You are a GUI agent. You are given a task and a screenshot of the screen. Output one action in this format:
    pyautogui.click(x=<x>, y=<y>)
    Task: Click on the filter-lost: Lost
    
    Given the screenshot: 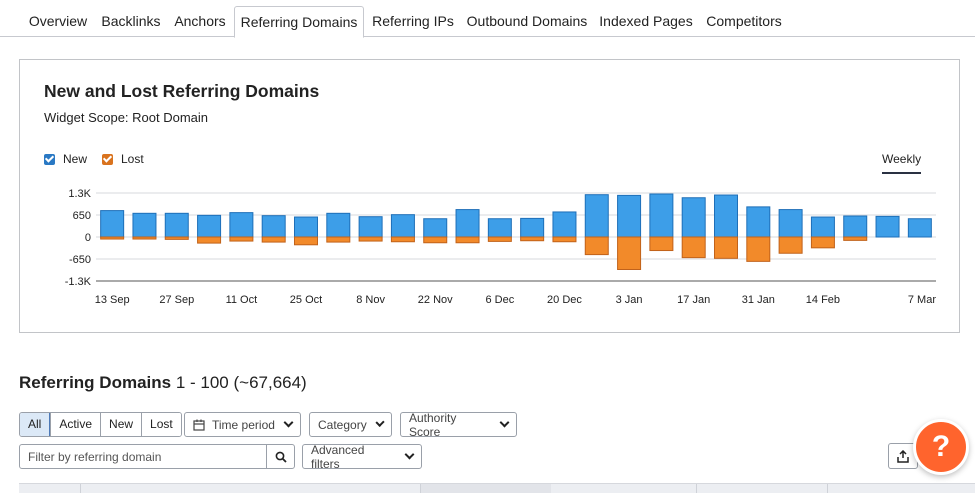 What is the action you would take?
    pyautogui.click(x=161, y=424)
    